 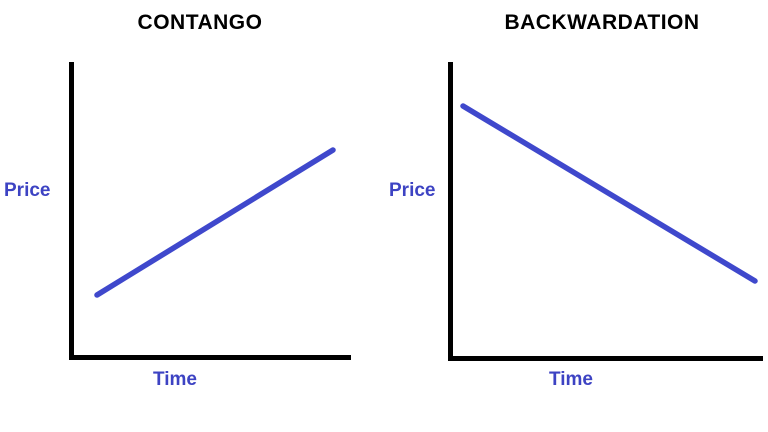 What do you see at coordinates (602, 22) in the screenshot?
I see `chart-title-backwardation: BACKWARDATION` at bounding box center [602, 22].